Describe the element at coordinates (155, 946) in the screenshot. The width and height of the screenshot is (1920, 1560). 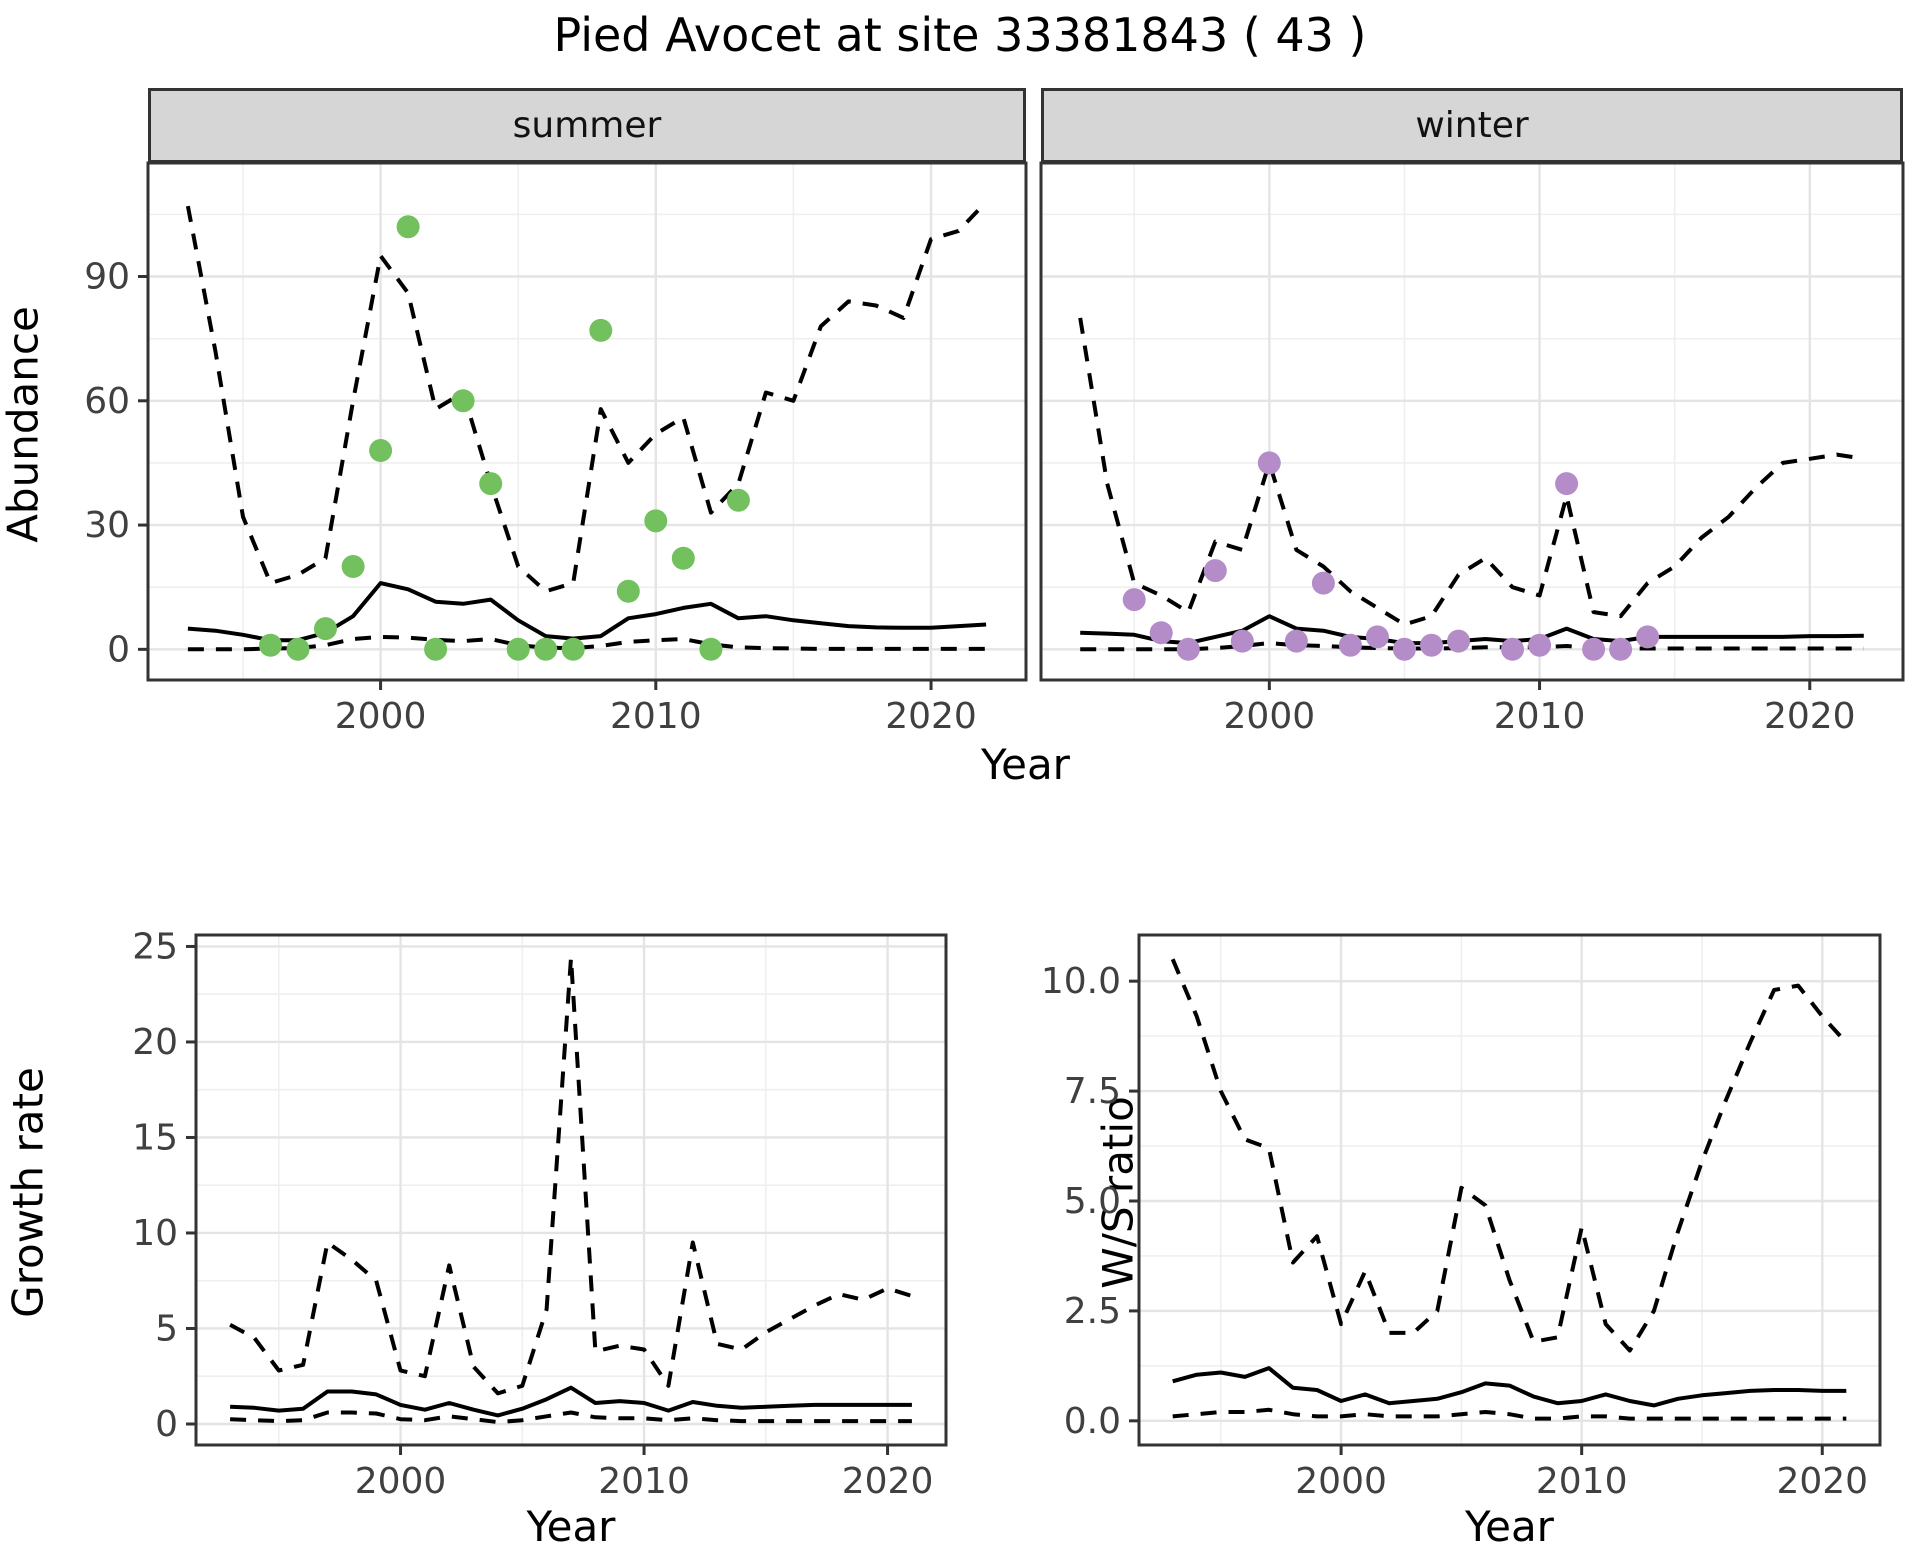
I see `y-tick-label: 25` at that location.